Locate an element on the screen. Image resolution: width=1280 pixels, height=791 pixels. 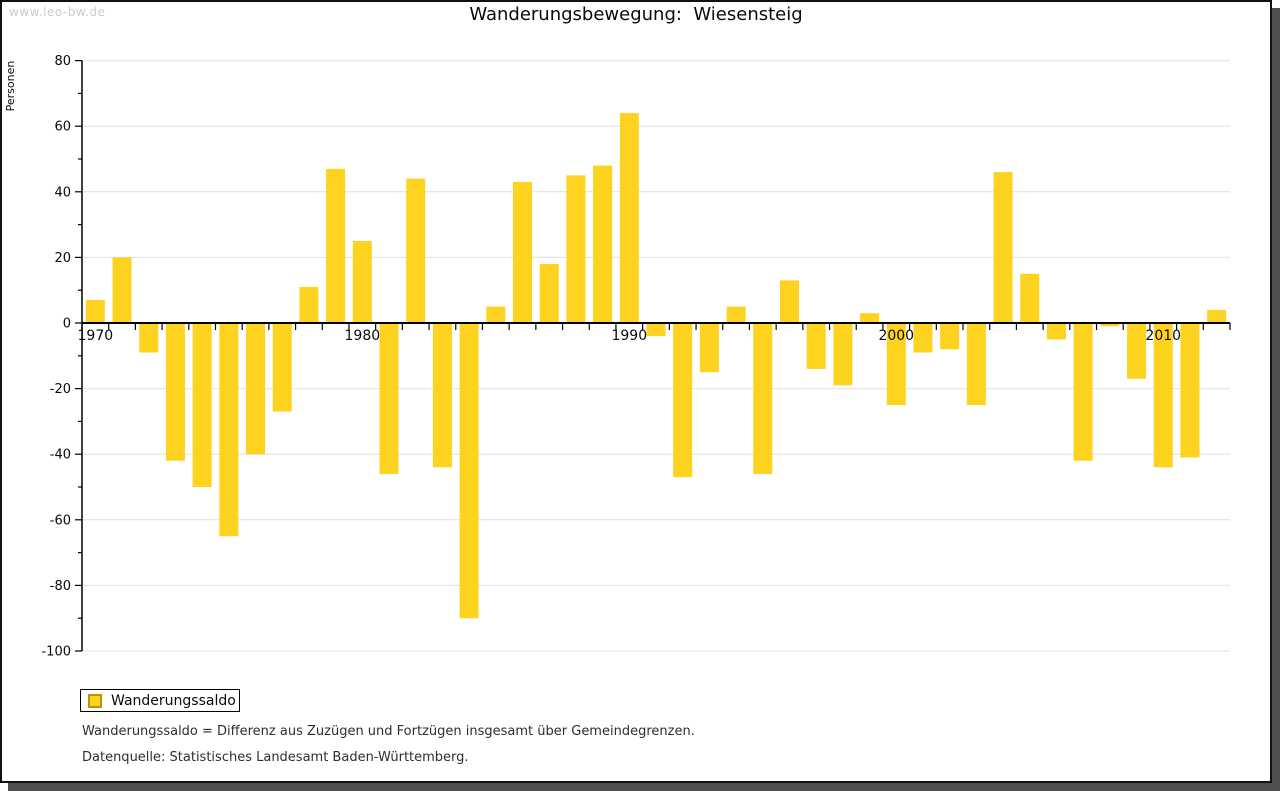
y-tick-label--100: -100 is located at coordinates (56, 652).